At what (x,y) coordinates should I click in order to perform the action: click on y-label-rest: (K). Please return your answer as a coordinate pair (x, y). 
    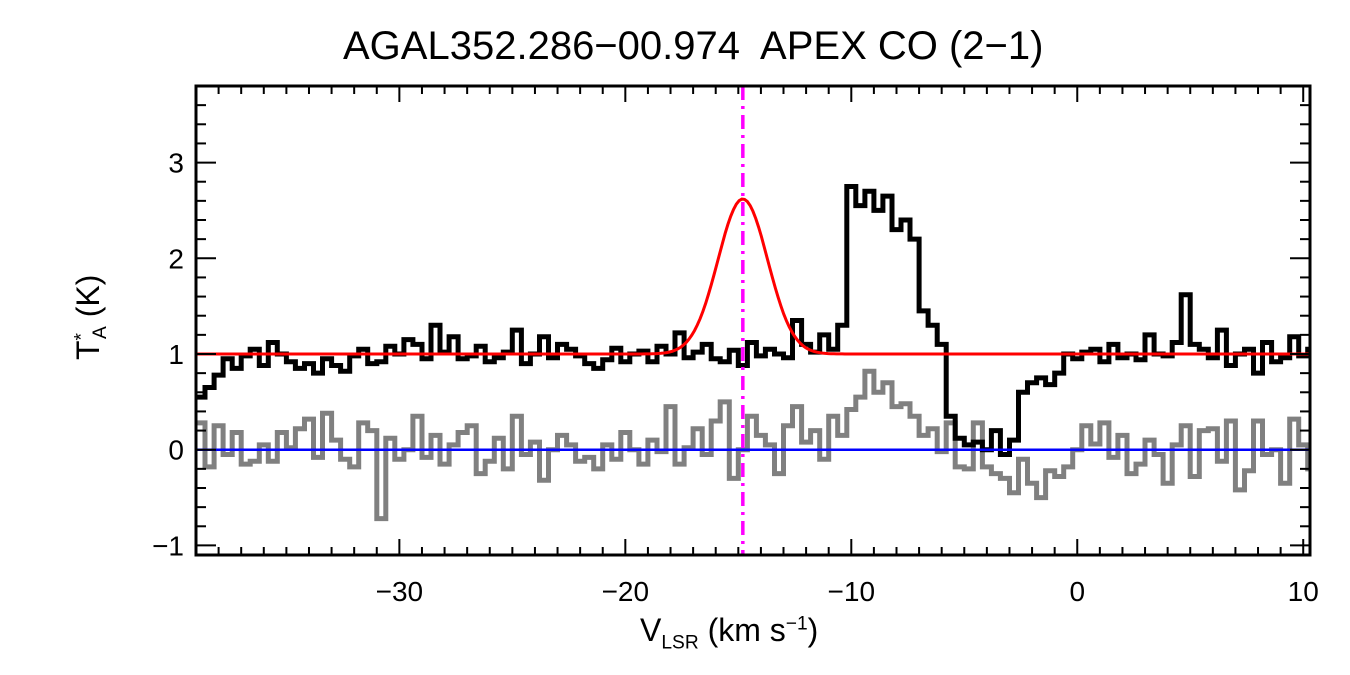
    Looking at the image, I should click on (88, 300).